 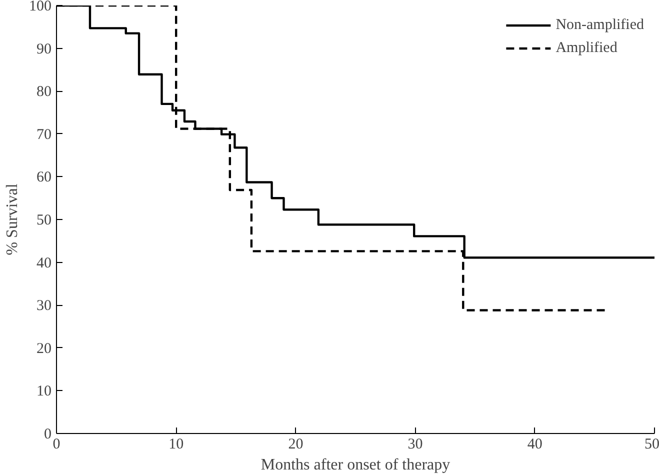 I want to click on x-tick-label: 50, so click(x=651, y=444).